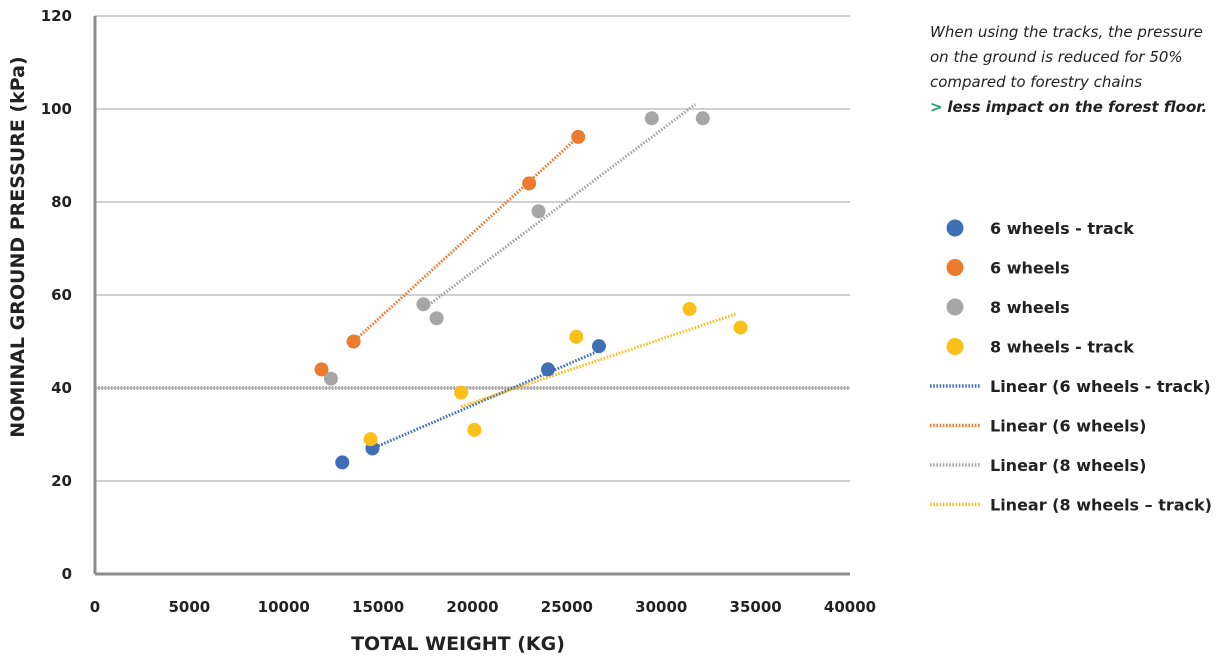 Image resolution: width=1232 pixels, height=662 pixels. I want to click on x-tick-label: 0, so click(95, 607).